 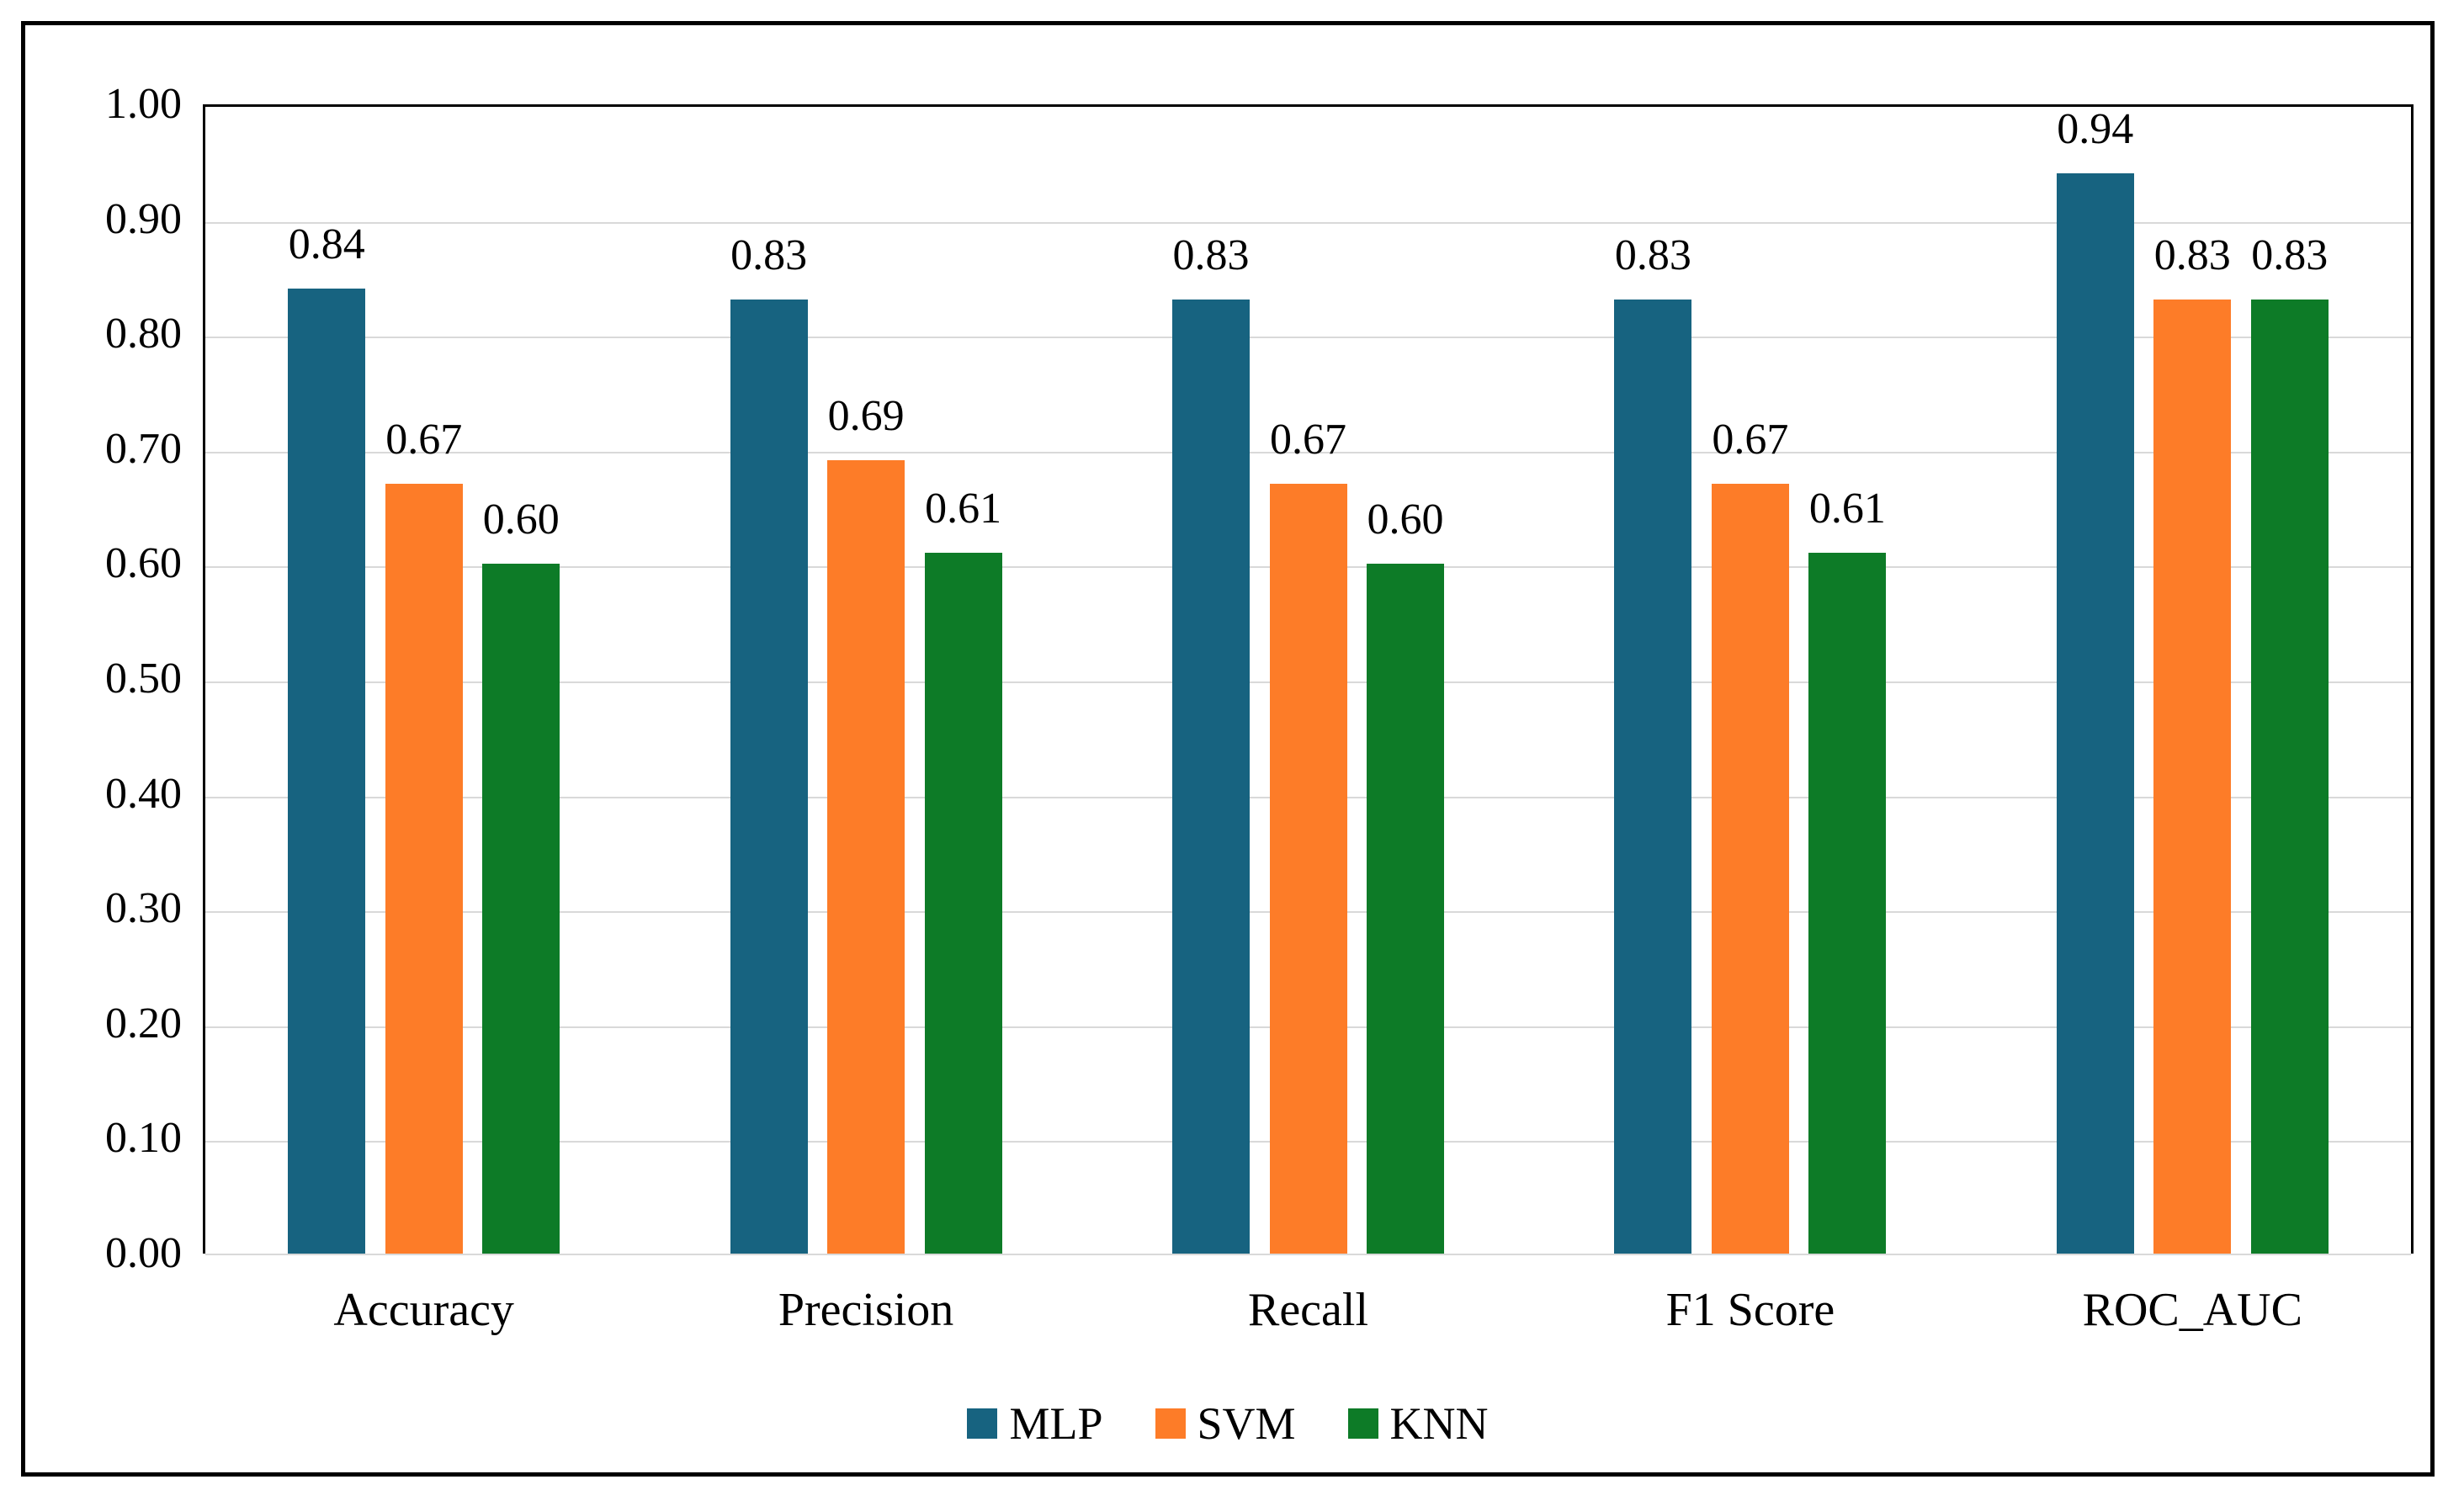 What do you see at coordinates (143, 448) in the screenshot?
I see `y-tick-label: 0.70` at bounding box center [143, 448].